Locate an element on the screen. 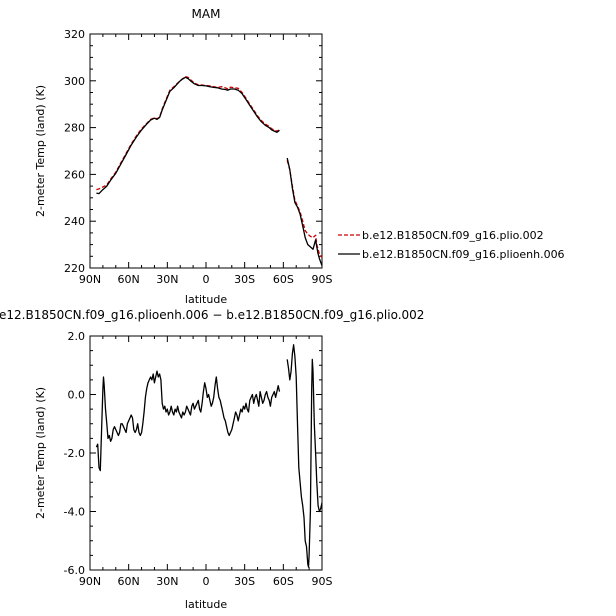 This screenshot has width=616, height=616. y-tick-label: 220 is located at coordinates (74, 268).